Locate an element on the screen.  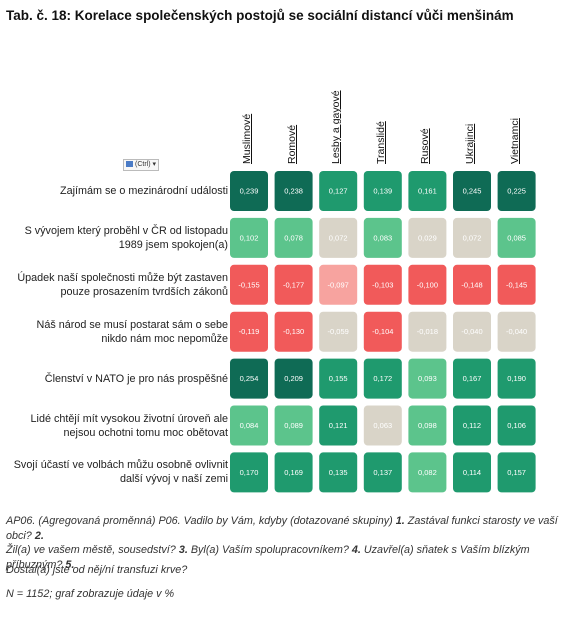
note-segment: Zastával funkci starosty ve vaší obci? is located at coordinates (282, 528).